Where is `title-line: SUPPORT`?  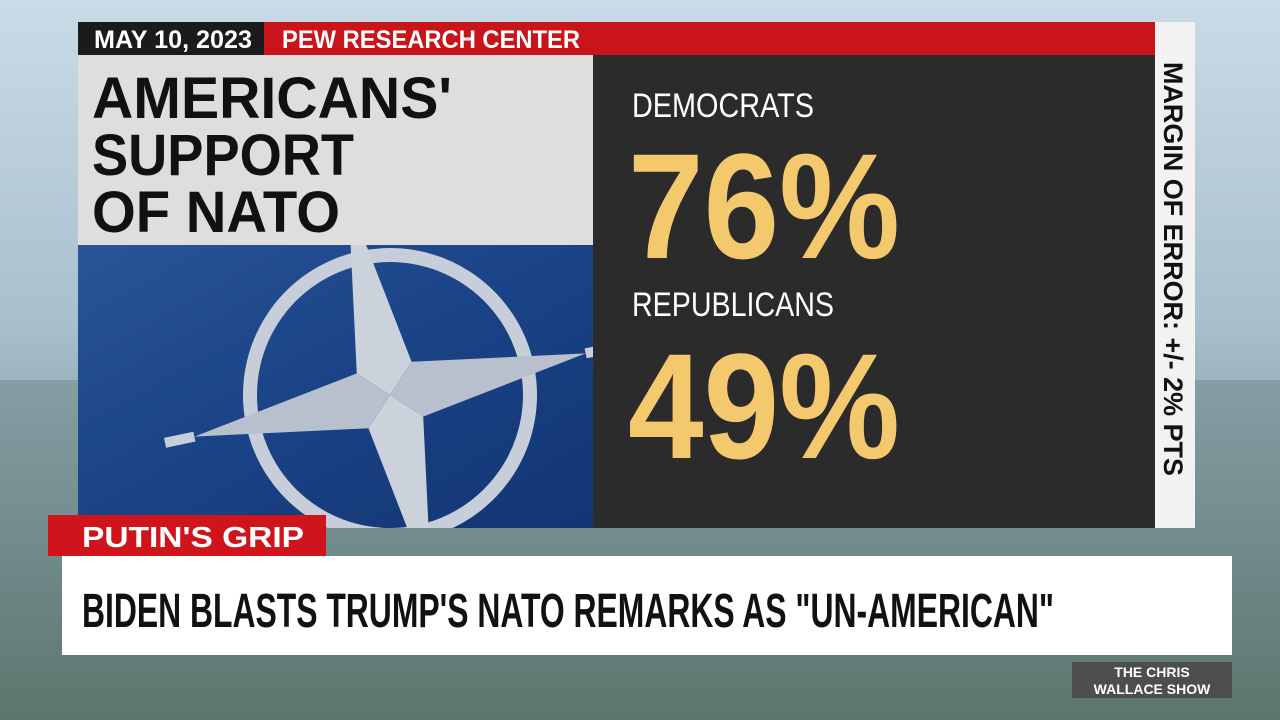 title-line: SUPPORT is located at coordinates (223, 155).